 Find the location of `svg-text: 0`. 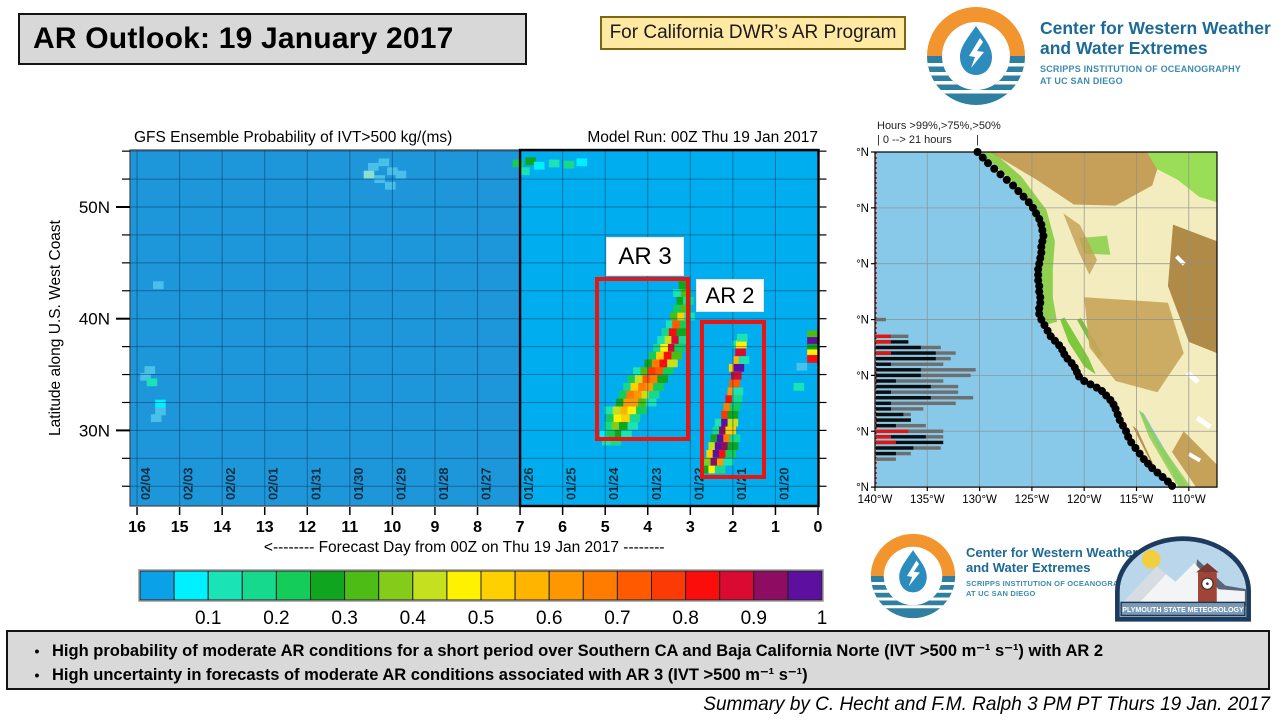

svg-text: 0 is located at coordinates (818, 527).